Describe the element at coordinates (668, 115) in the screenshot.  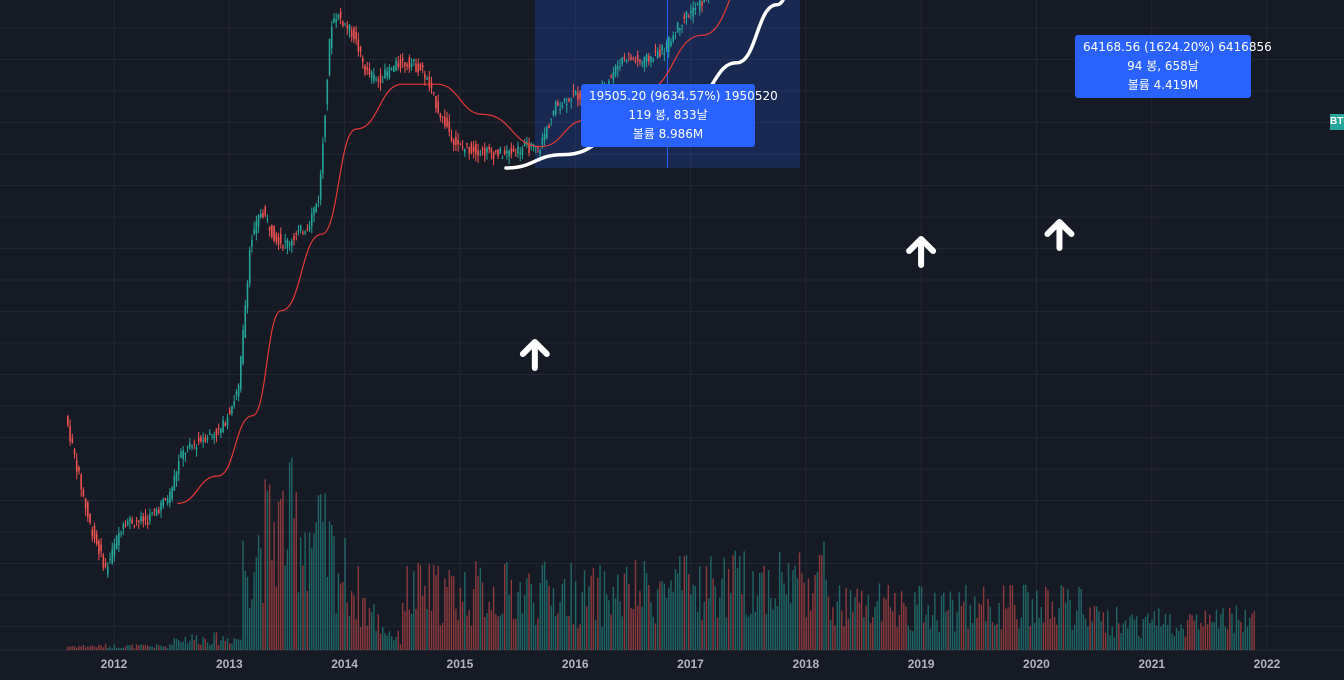
I see `measure-1-line-2: 119 봉, 833날` at that location.